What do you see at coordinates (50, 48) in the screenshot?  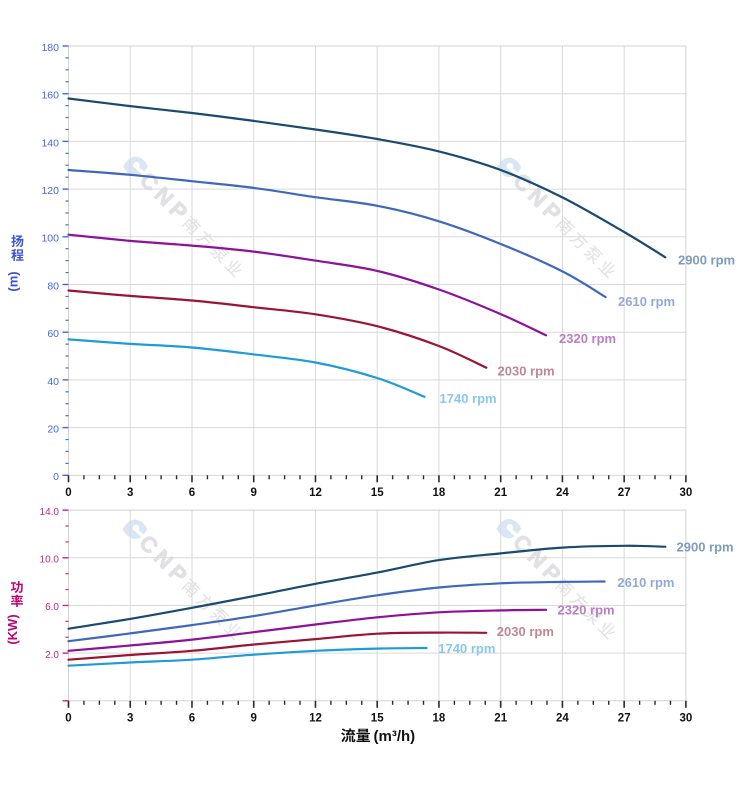 I see `svg-text: 180` at bounding box center [50, 48].